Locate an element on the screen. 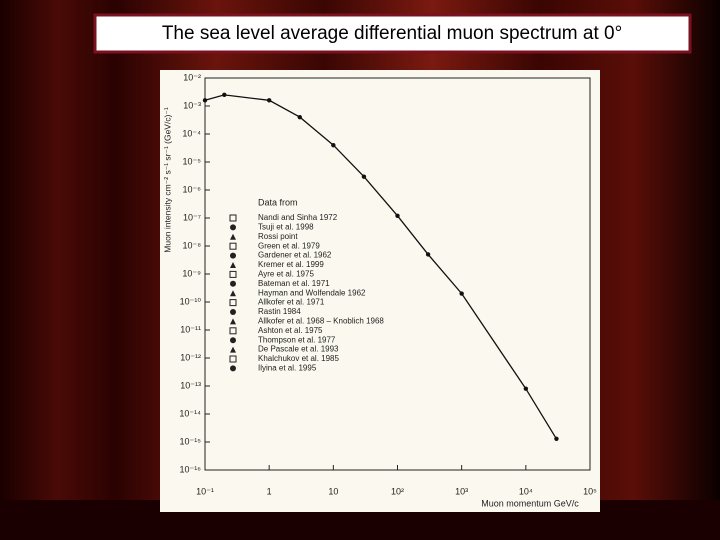 The width and height of the screenshot is (720, 540). legend-entry: Nandi and Sinha 1972 is located at coordinates (298, 217).